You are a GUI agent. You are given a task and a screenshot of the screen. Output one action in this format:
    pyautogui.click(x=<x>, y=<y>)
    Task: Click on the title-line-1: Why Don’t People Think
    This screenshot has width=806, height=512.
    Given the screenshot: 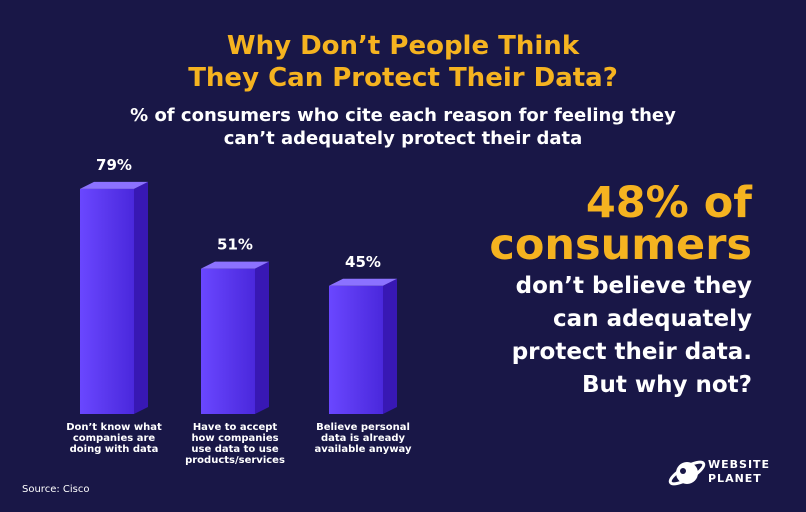 What is the action you would take?
    pyautogui.click(x=403, y=46)
    